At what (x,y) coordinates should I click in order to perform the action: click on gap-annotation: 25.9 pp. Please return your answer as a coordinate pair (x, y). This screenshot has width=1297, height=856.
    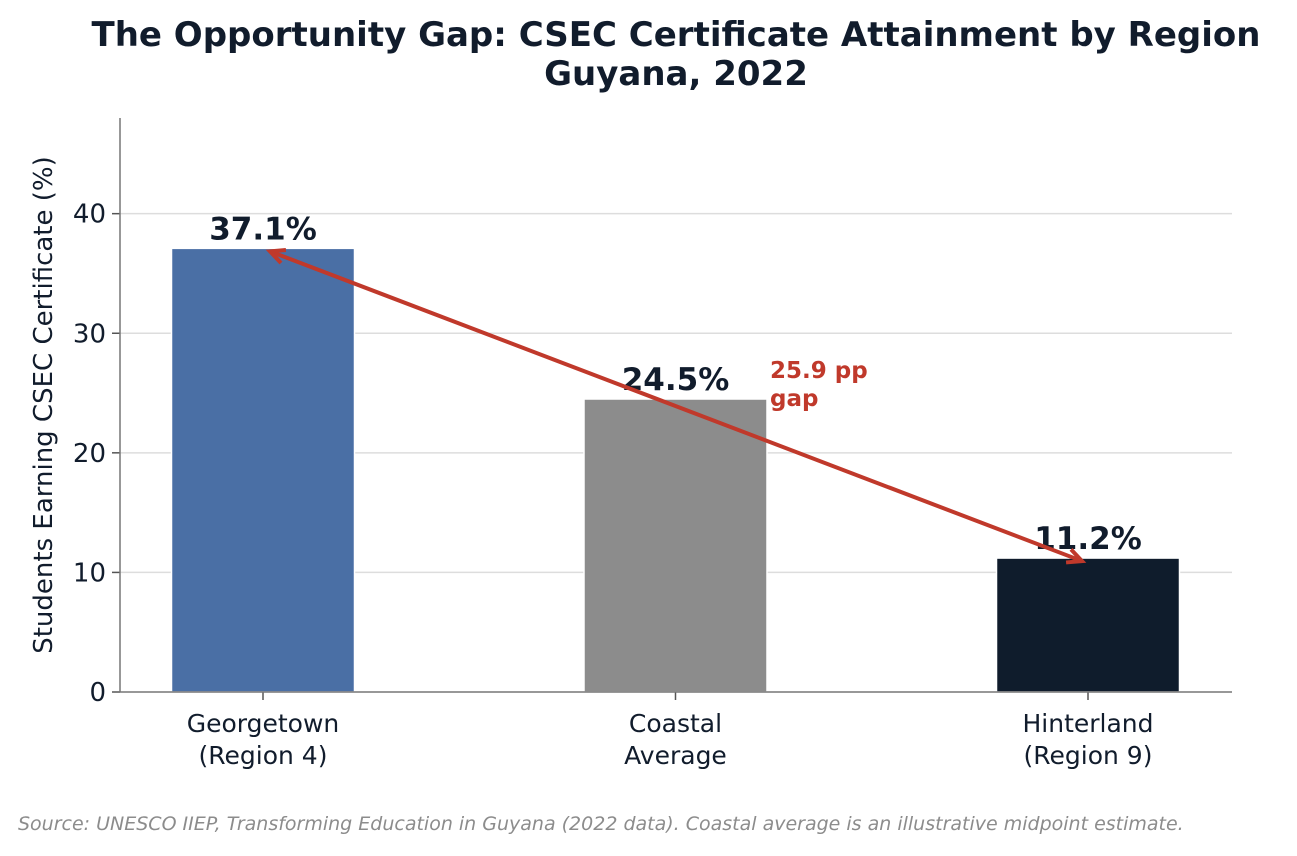
    Looking at the image, I should click on (819, 371).